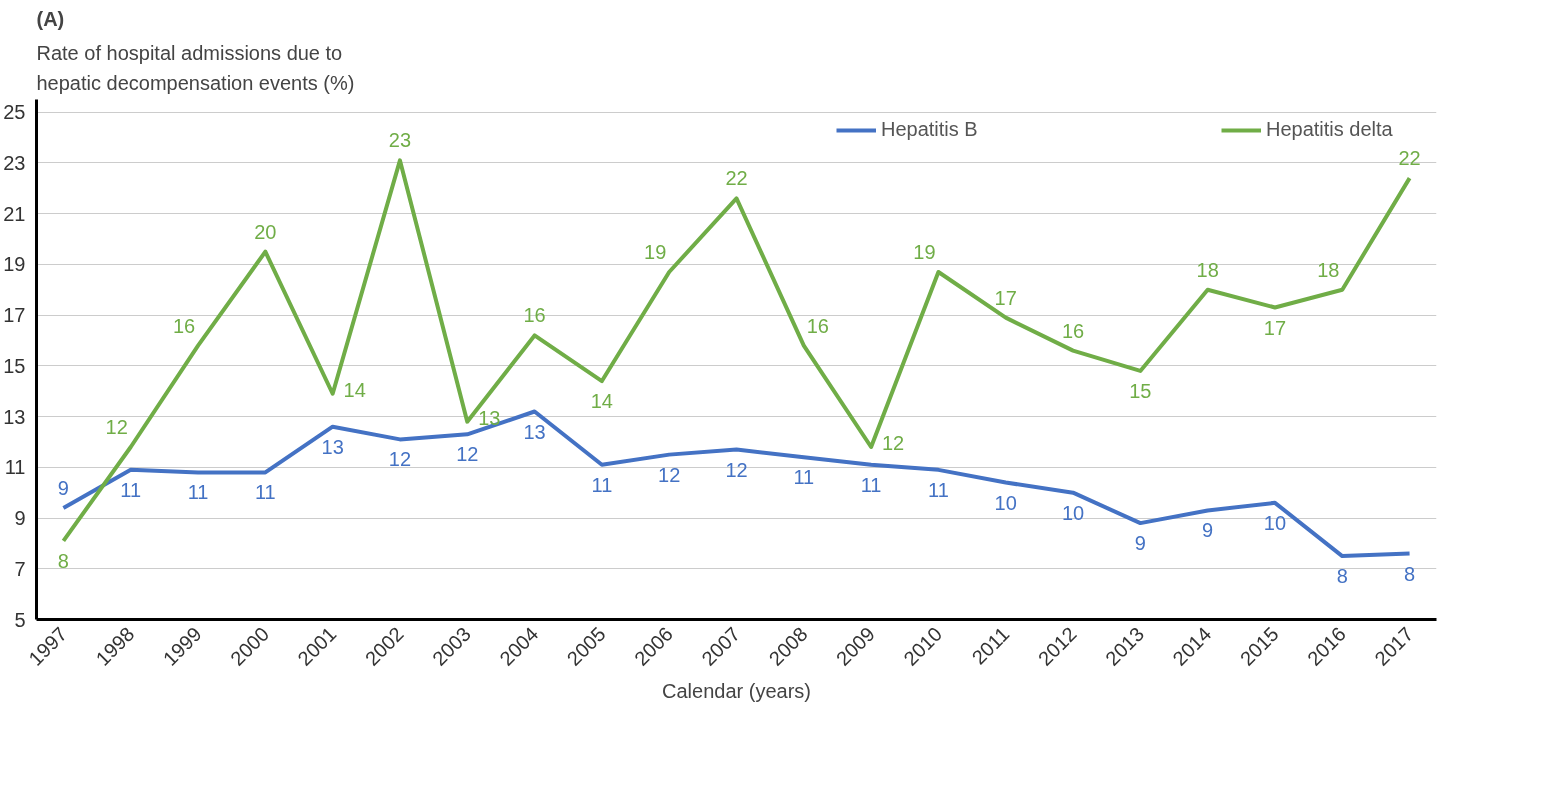 The width and height of the screenshot is (1542, 801). Describe the element at coordinates (14, 416) in the screenshot. I see `y-tick-label: 13` at that location.